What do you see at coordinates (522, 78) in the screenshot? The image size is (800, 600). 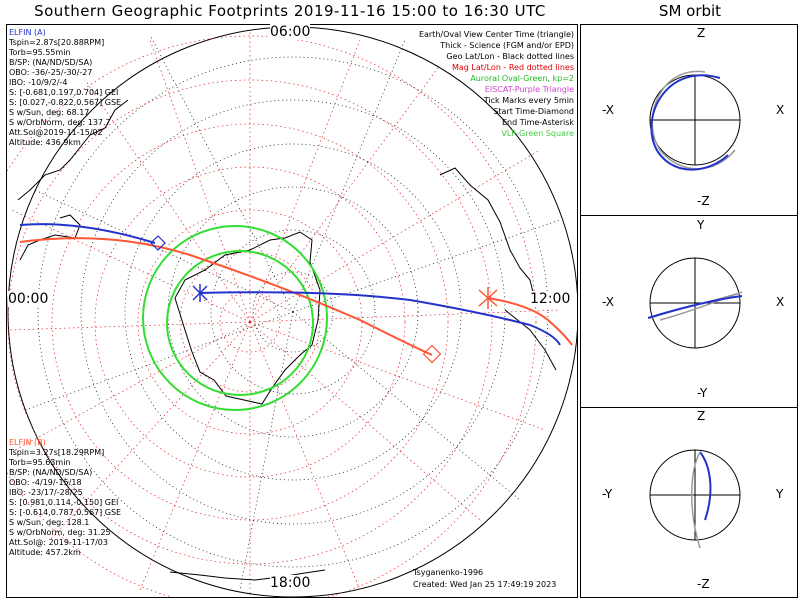 I see `legend-auroral: Auroral Oval-Green, kp=2` at bounding box center [522, 78].